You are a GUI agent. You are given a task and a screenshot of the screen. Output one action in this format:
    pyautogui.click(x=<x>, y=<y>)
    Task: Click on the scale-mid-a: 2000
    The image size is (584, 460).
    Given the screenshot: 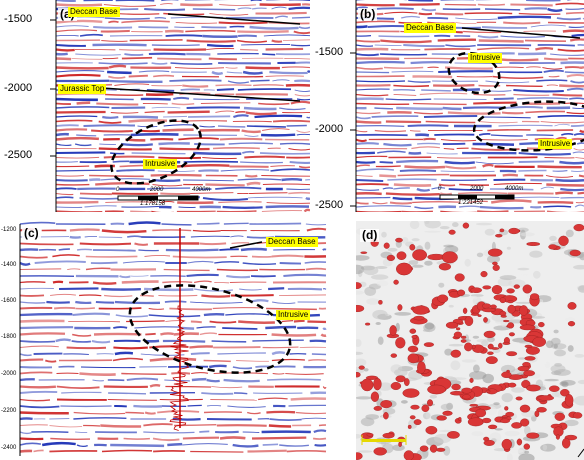 What is the action you would take?
    pyautogui.click(x=157, y=190)
    